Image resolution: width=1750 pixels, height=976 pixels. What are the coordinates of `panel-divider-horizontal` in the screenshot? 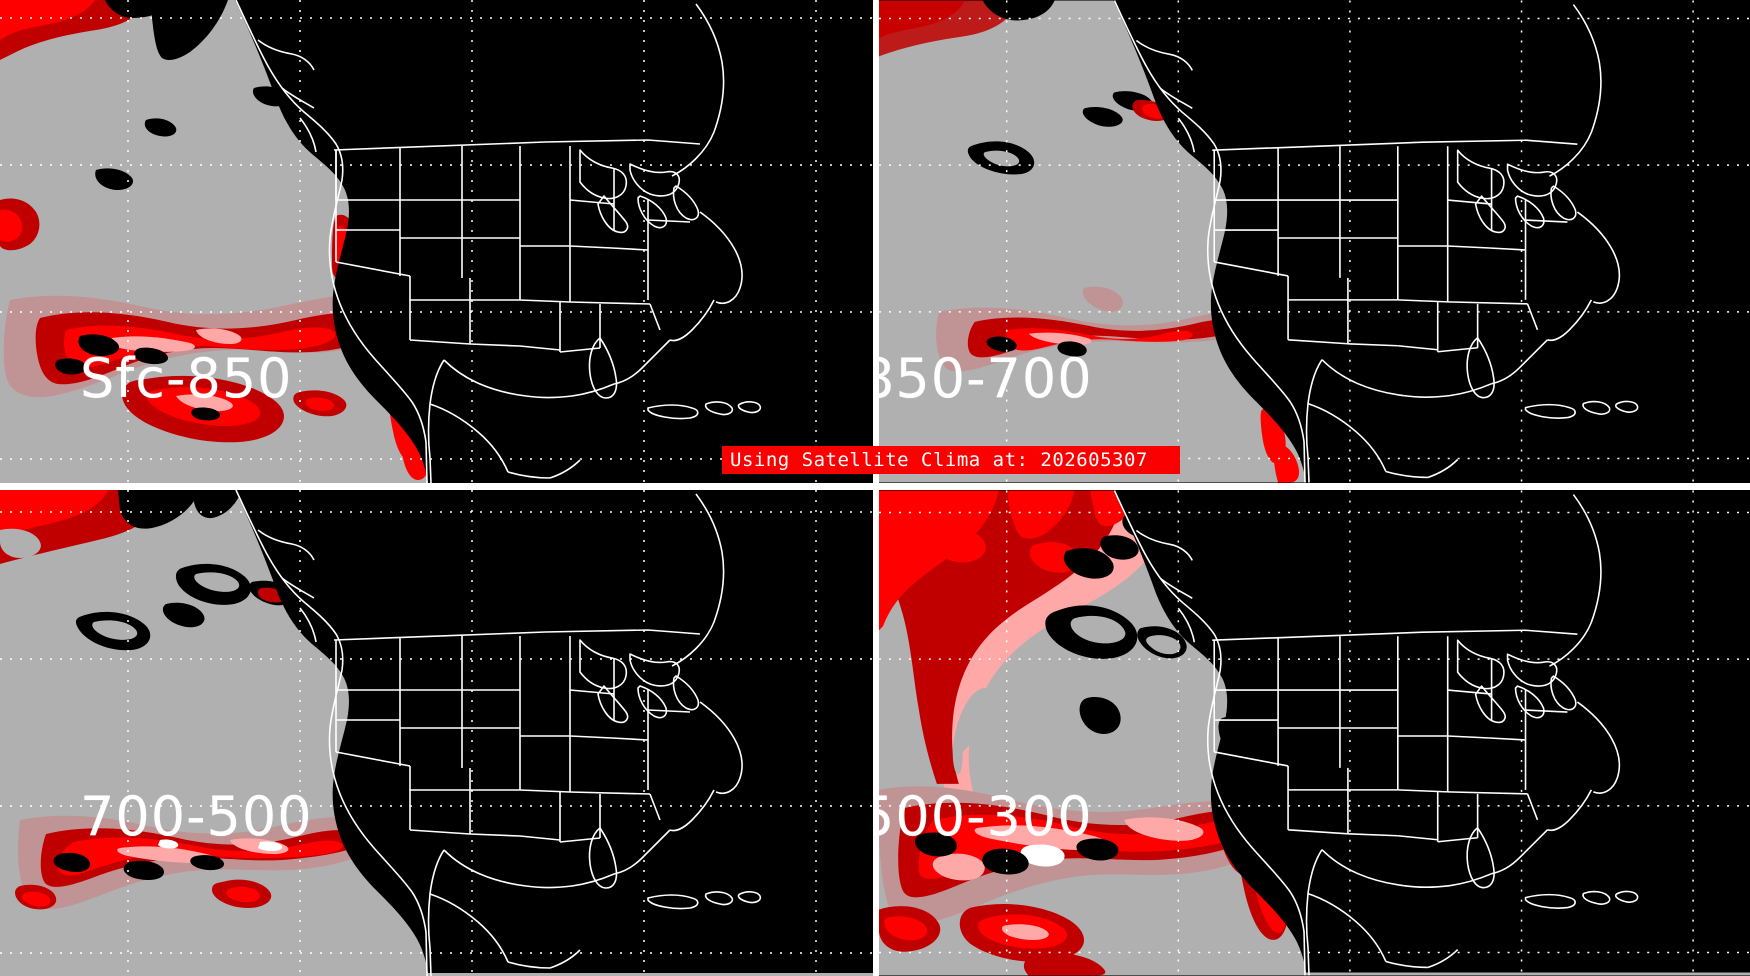 It's located at (875, 486).